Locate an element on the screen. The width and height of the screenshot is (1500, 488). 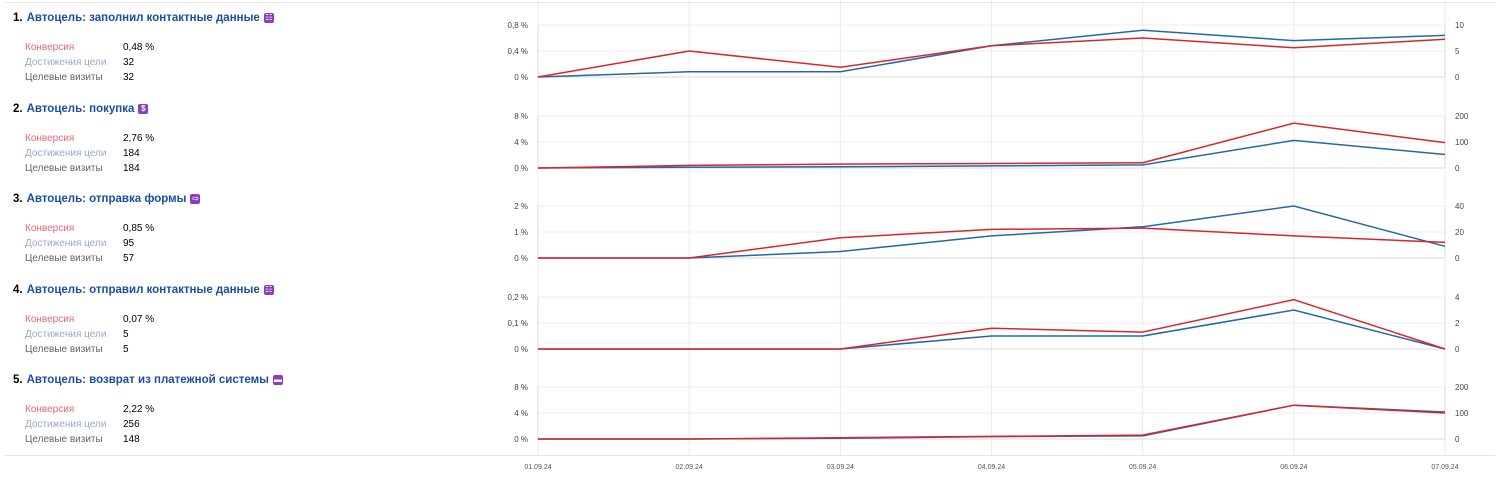
right-axis-tick: 5 is located at coordinates (1457, 51).